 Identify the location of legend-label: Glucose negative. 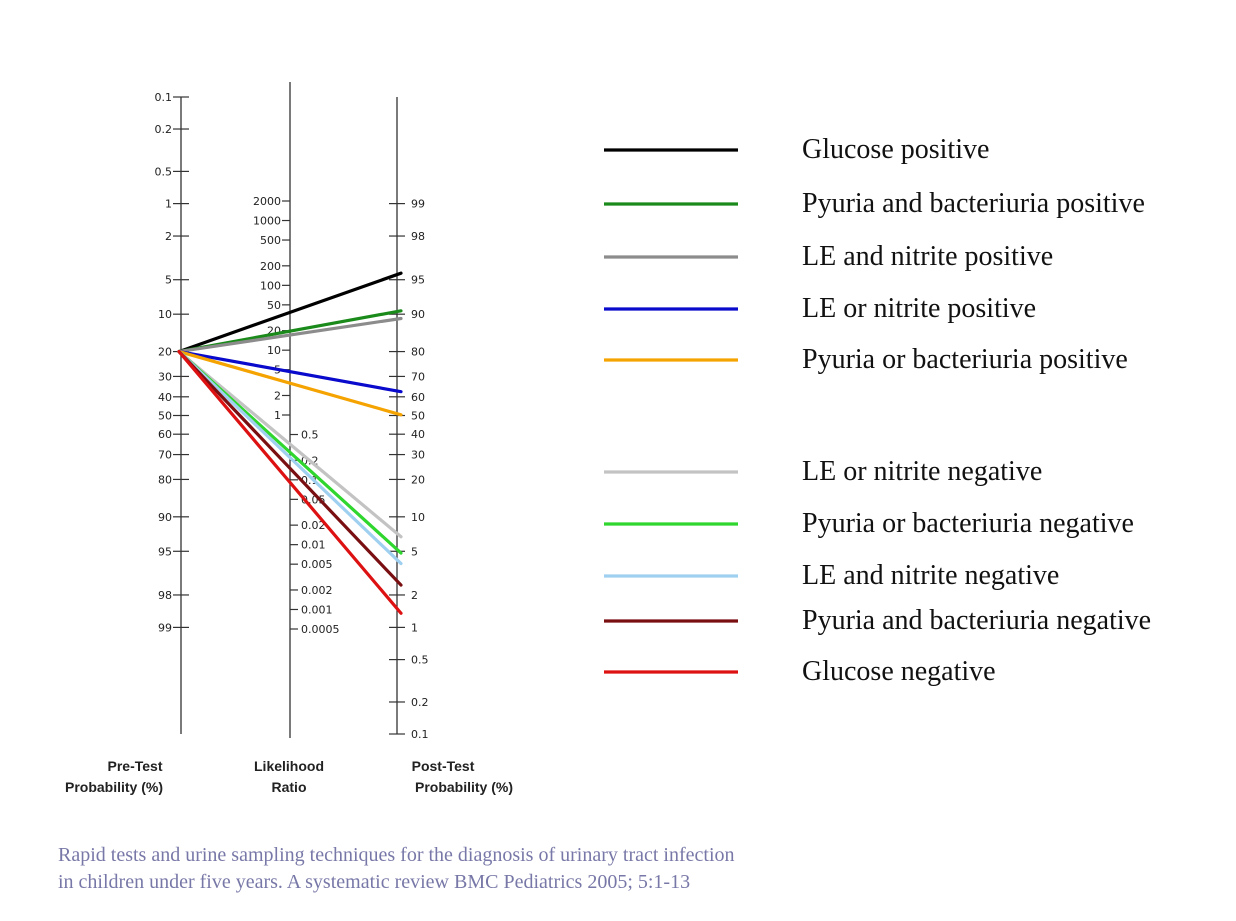
(899, 671).